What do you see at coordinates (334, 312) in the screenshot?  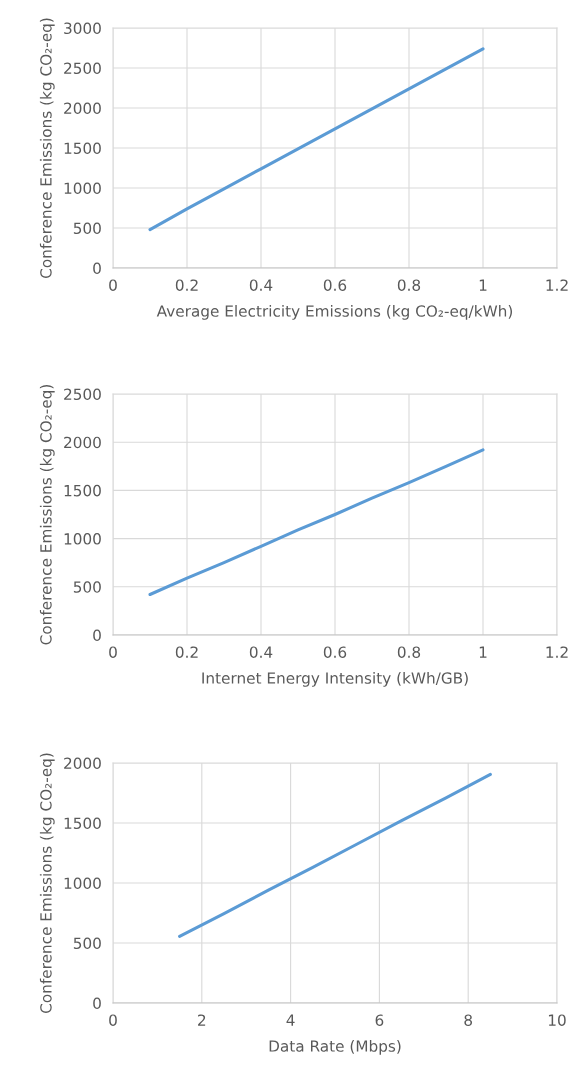 I see `x-axis-title: Average Electricity Emissions (kg CO₂-eq/kWh)` at bounding box center [334, 312].